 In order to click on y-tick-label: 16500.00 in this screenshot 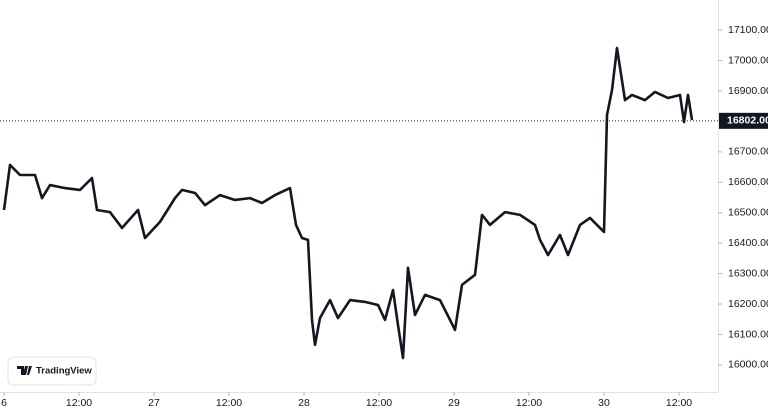, I will do `click(748, 213)`.